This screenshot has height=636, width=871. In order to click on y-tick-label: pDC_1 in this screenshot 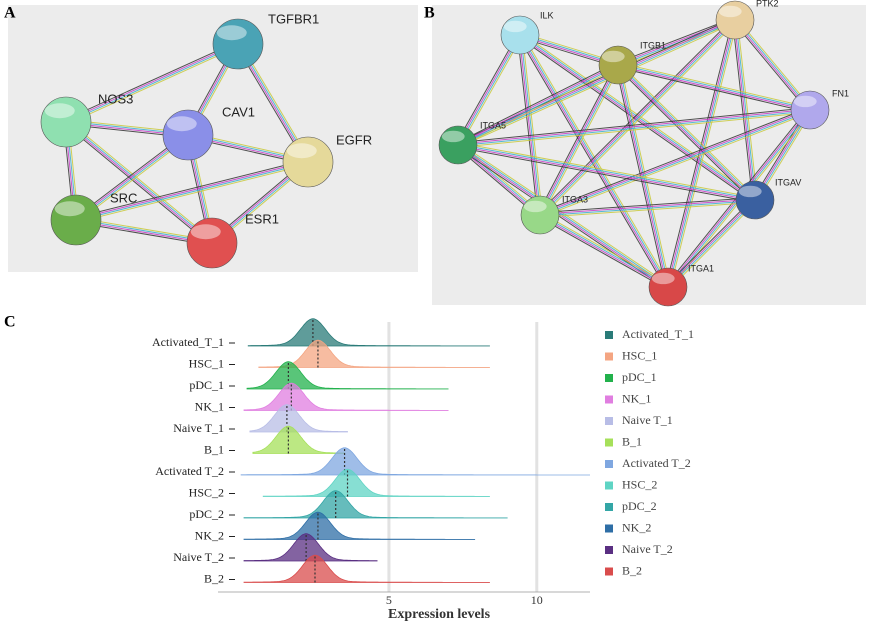, I will do `click(206, 385)`.